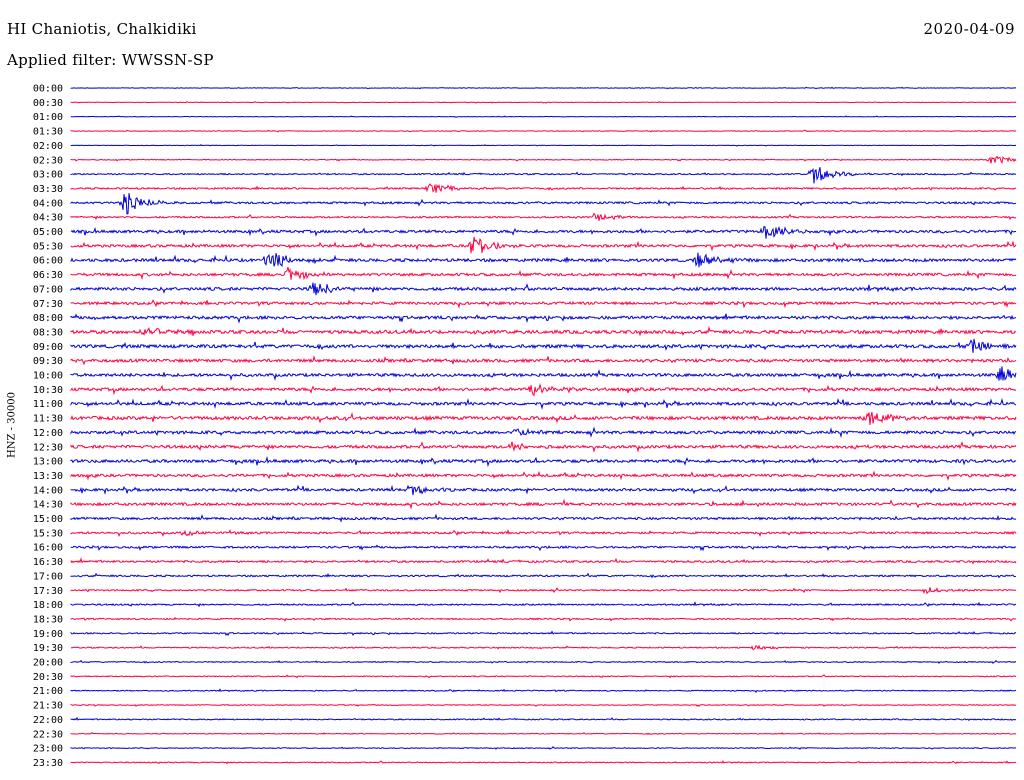  I want to click on row-time-label: 14:30, so click(48, 505).